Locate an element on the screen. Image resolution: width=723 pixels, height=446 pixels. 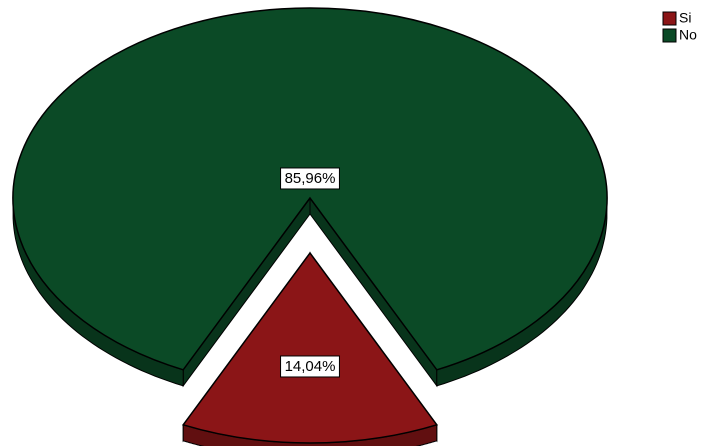
value-label: 85,96% is located at coordinates (310, 178).